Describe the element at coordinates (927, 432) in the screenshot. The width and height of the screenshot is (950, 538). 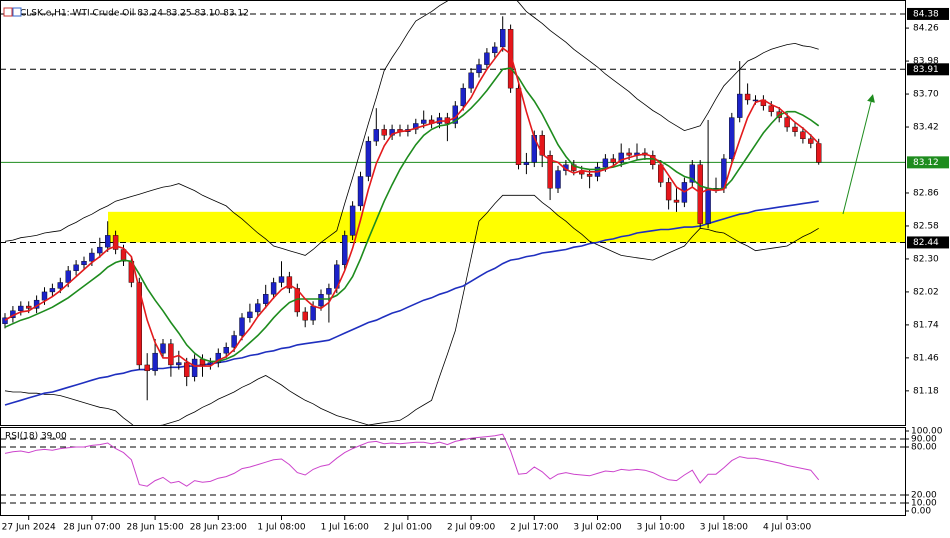
I see `y-tick-label: 100.00` at that location.